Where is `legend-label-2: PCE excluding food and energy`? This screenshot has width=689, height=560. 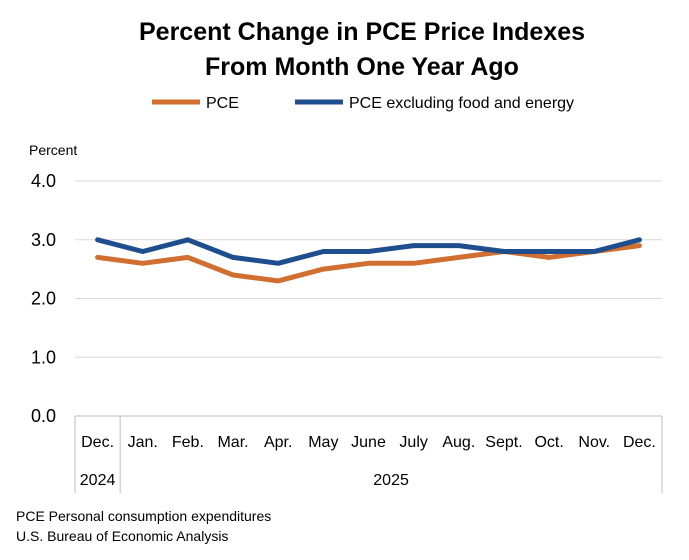 legend-label-2: PCE excluding food and energy is located at coordinates (461, 103).